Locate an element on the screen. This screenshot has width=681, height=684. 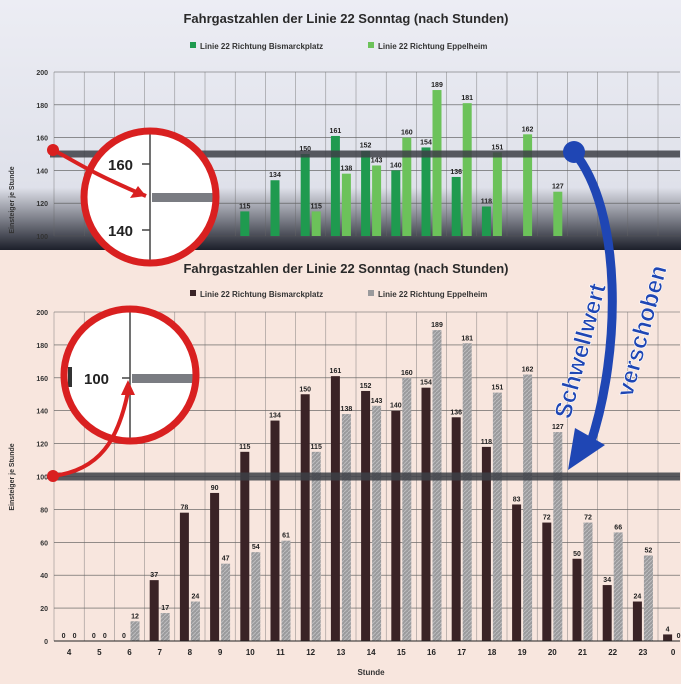
bottom-data-label-eppelheim-4: 0 is located at coordinates (75, 636).